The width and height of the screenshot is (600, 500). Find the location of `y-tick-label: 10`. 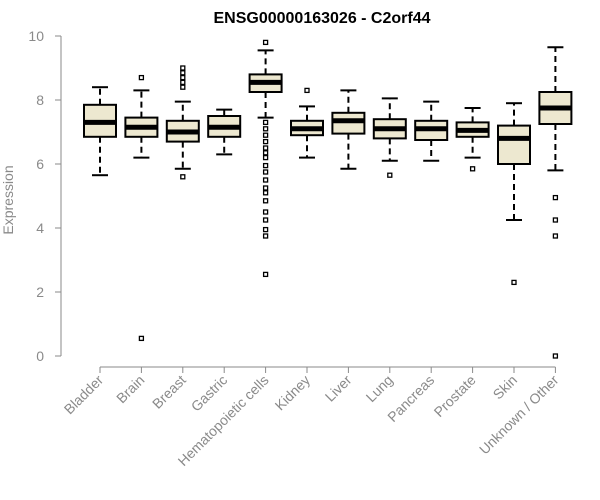

y-tick-label: 10 is located at coordinates (36, 36).